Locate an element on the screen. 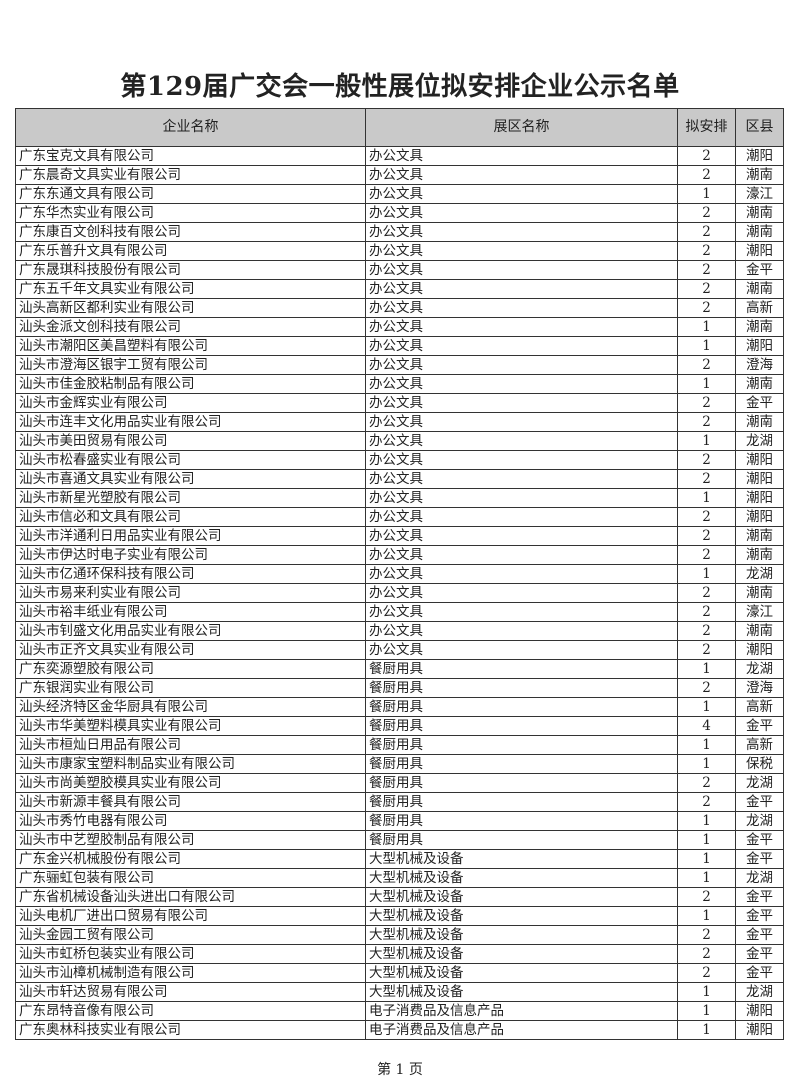 The image size is (800, 1089). company-name-cell: 广东晟琪科技股份有限公司 is located at coordinates (190, 270).